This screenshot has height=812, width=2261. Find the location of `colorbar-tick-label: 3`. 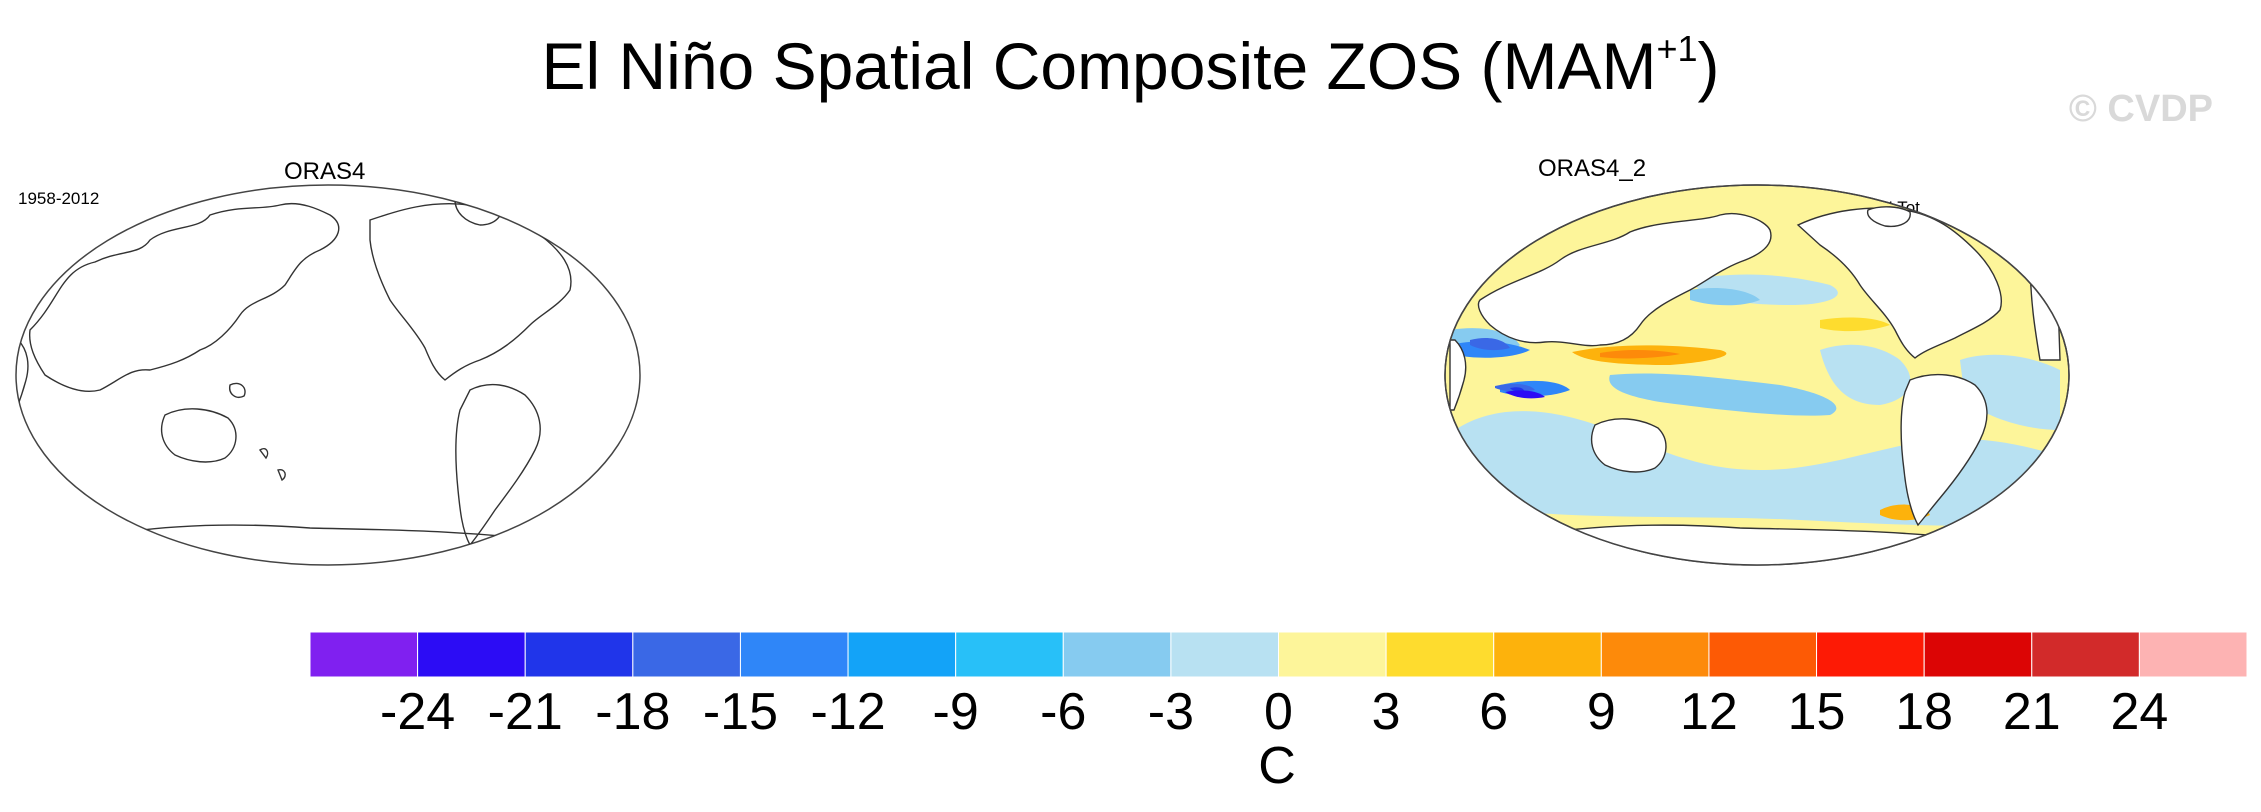

colorbar-tick-label: 3 is located at coordinates (1386, 712).